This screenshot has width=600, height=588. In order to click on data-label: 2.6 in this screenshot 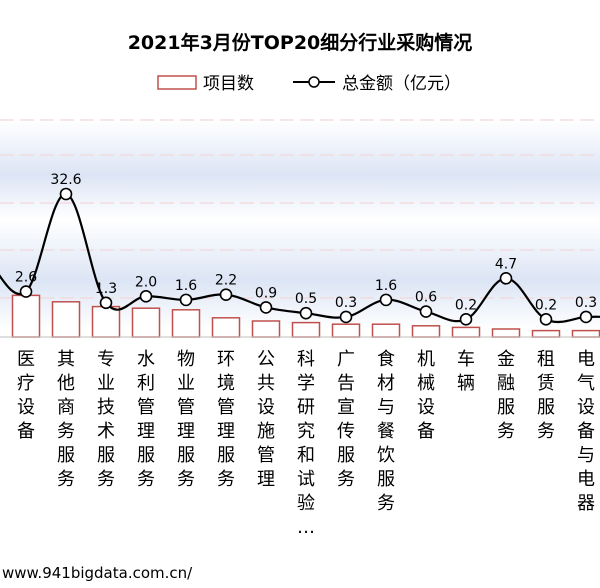, I will do `click(26, 278)`.